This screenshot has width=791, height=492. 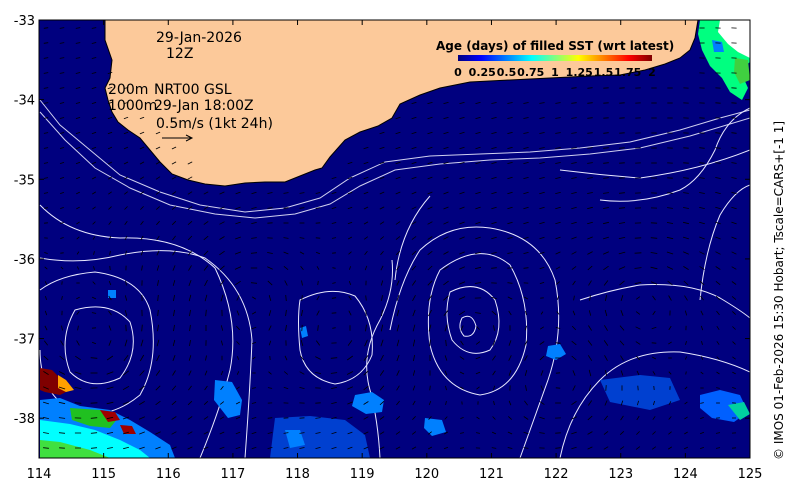 I want to click on colorbar-tick-label: 2, so click(x=652, y=72).